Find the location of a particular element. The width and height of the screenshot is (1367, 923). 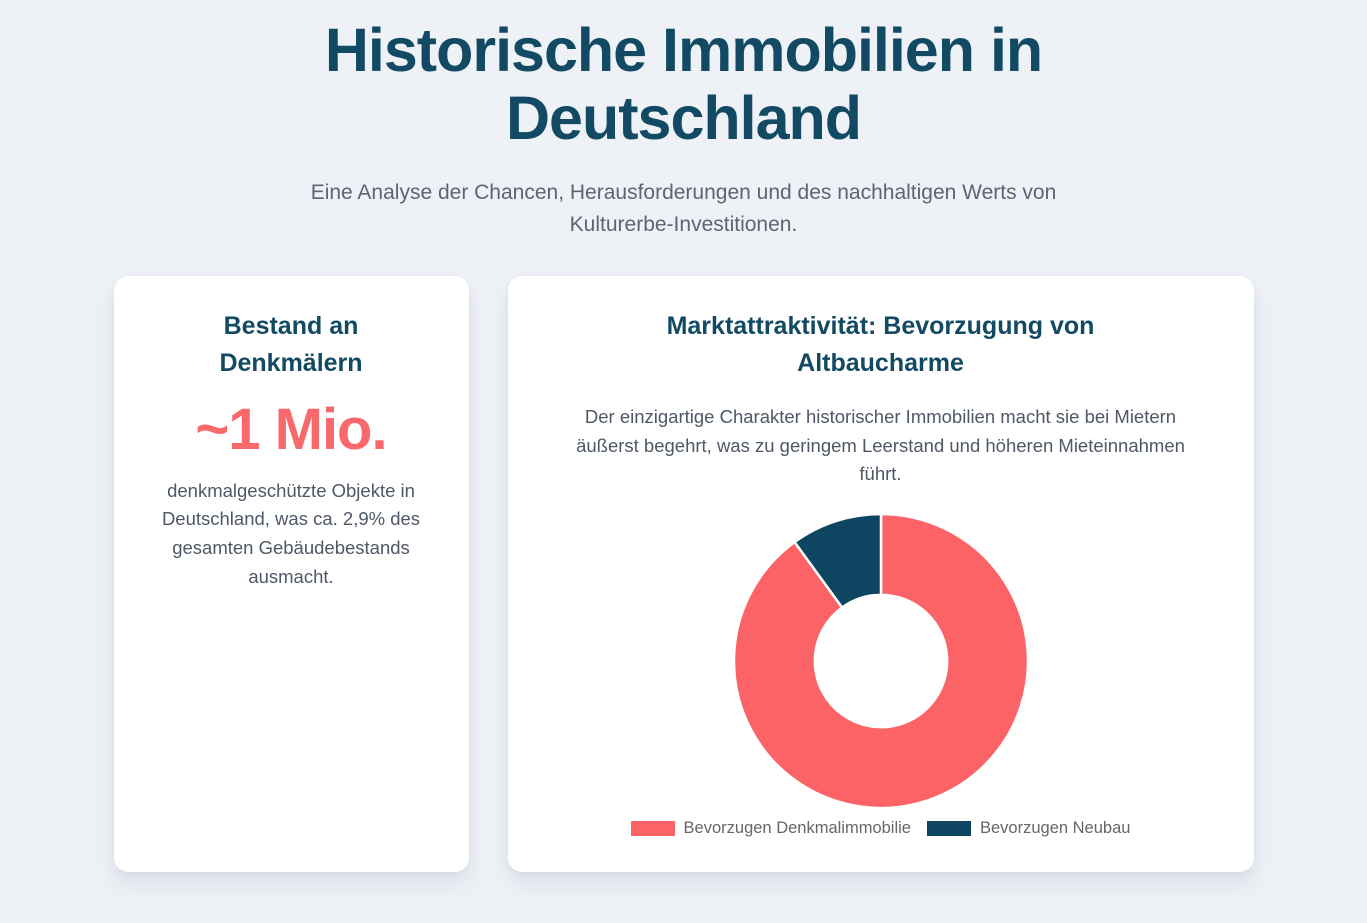

legend-item-0: Bevorzugen Denkmalimmobilie is located at coordinates (770, 828).